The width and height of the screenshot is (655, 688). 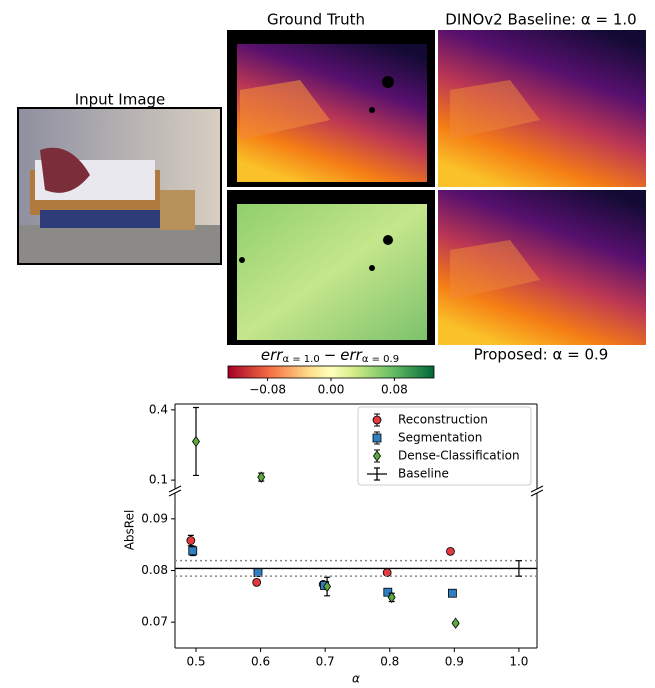 What do you see at coordinates (154, 622) in the screenshot?
I see `y-tick-label: 0.07` at bounding box center [154, 622].